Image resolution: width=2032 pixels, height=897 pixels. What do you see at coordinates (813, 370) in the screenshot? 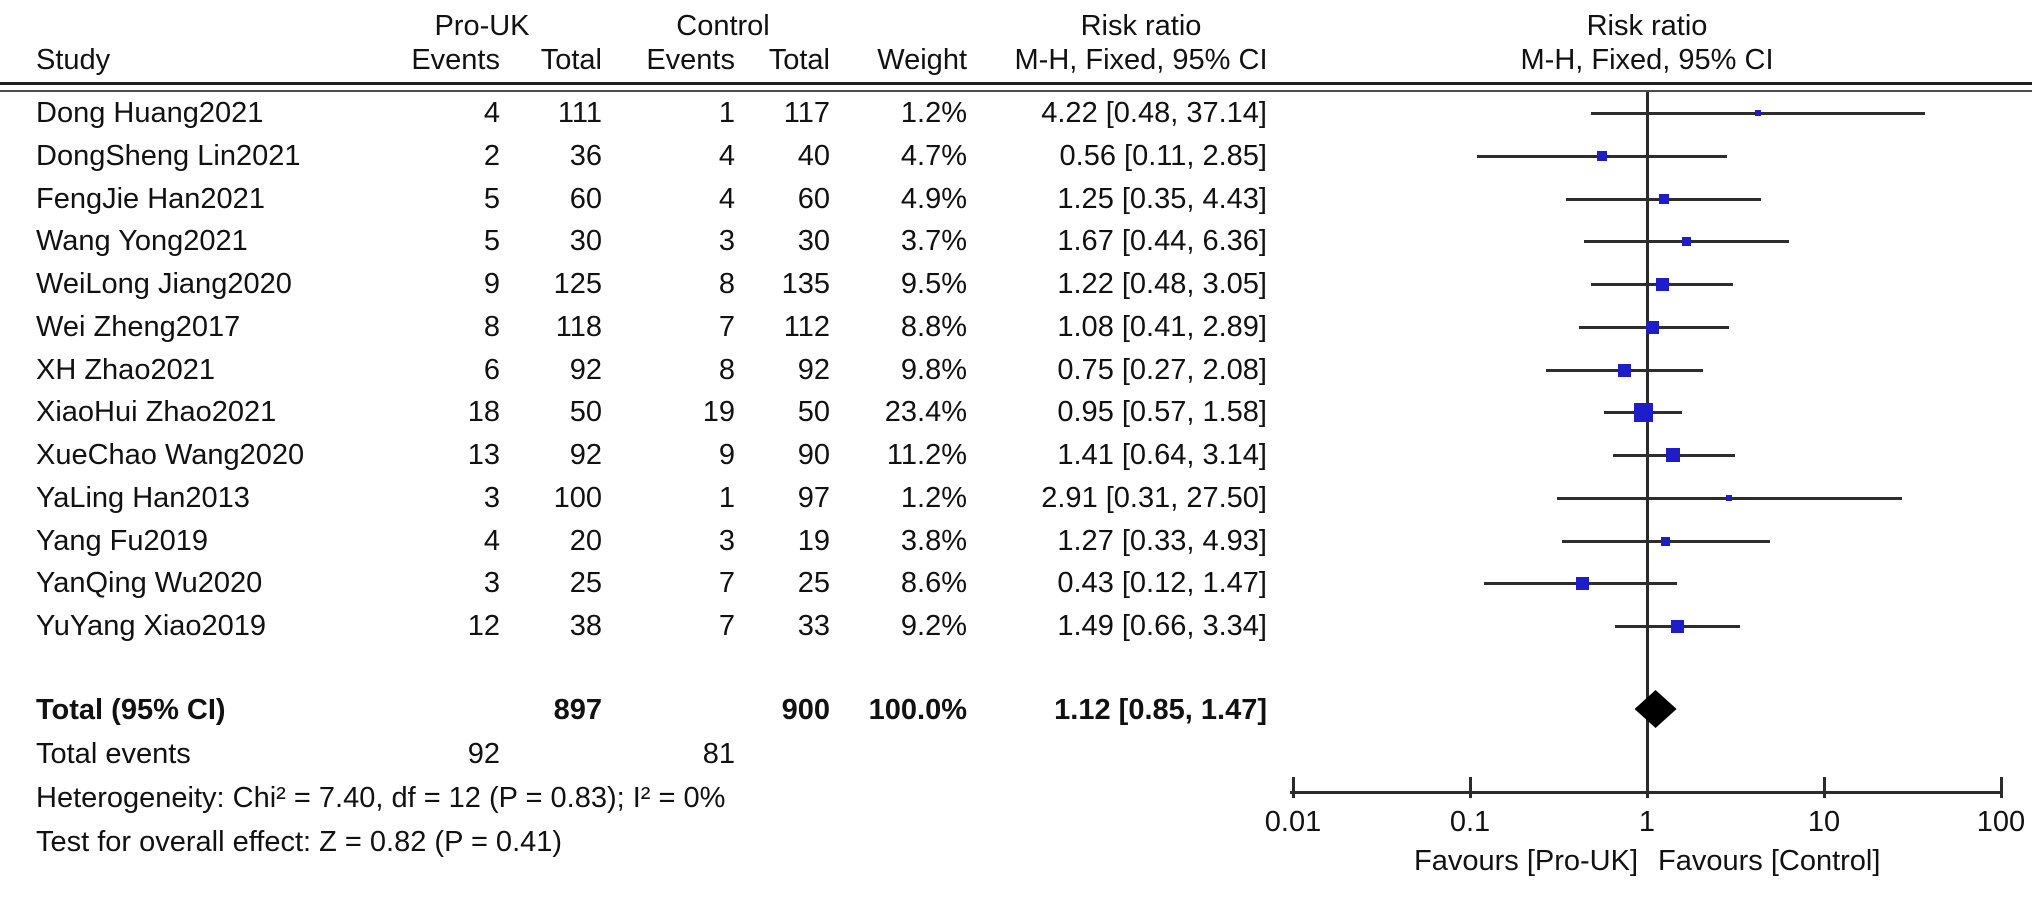
I see `cell-ctrl-total: 92` at bounding box center [813, 370].